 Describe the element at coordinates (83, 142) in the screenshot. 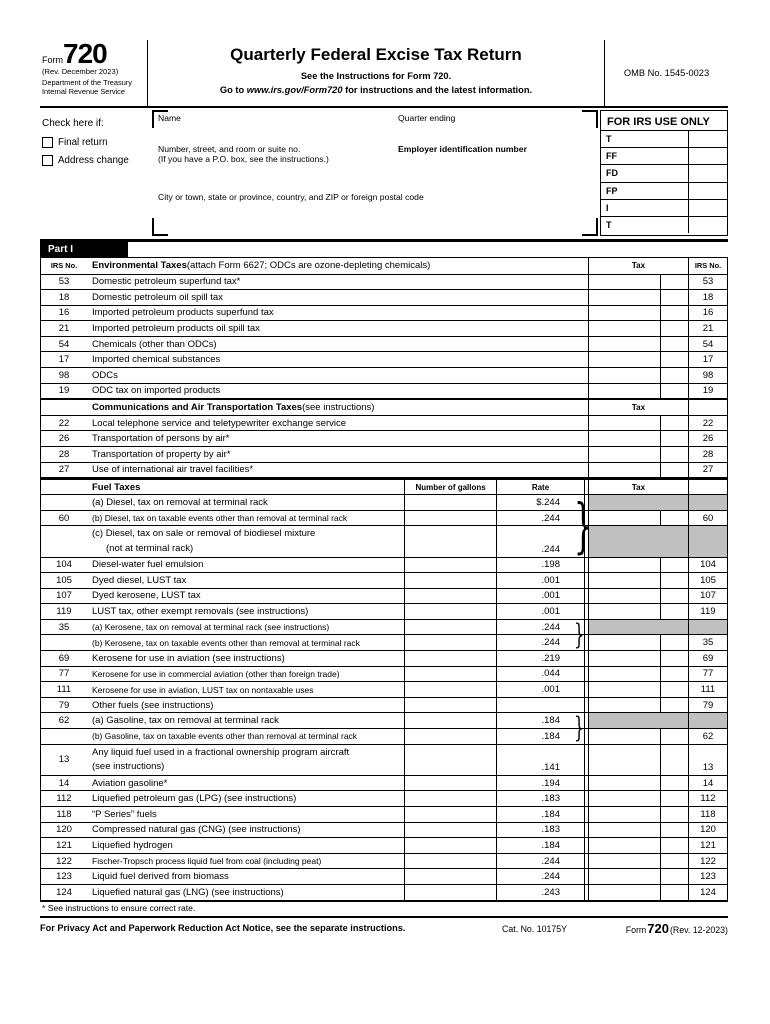

I see `final-return-label: Final return` at that location.